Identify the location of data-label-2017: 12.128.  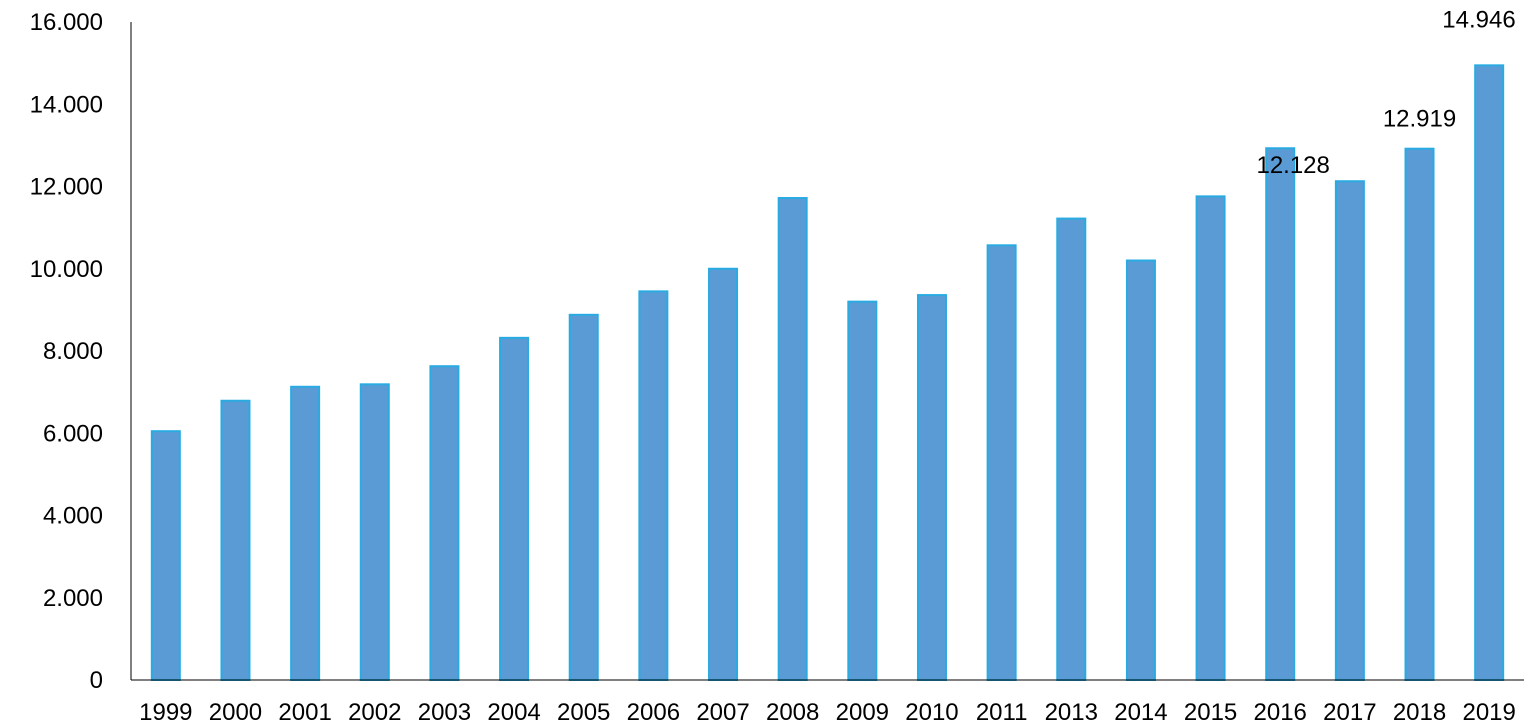
(1292, 165).